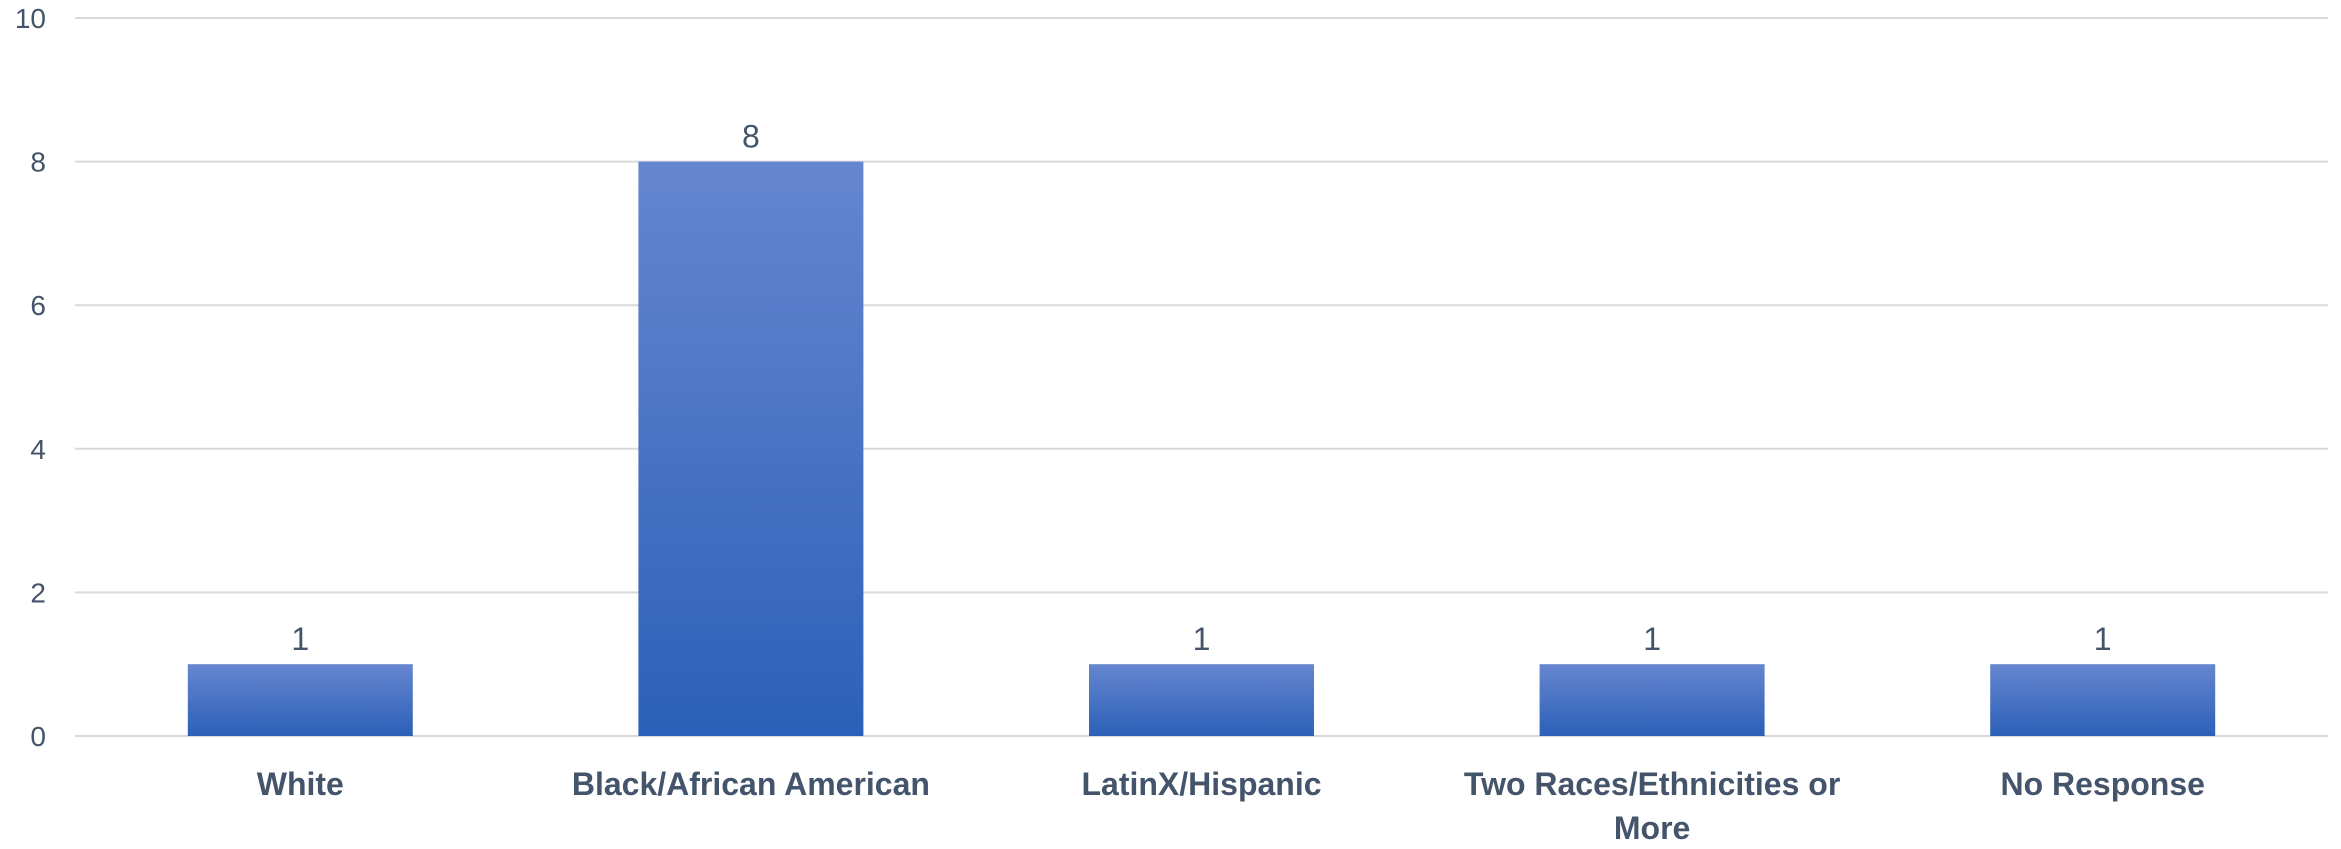 This screenshot has height=849, width=2341. I want to click on y-axis-ticks: 0 2 4 6 8 10, so click(30, 377).